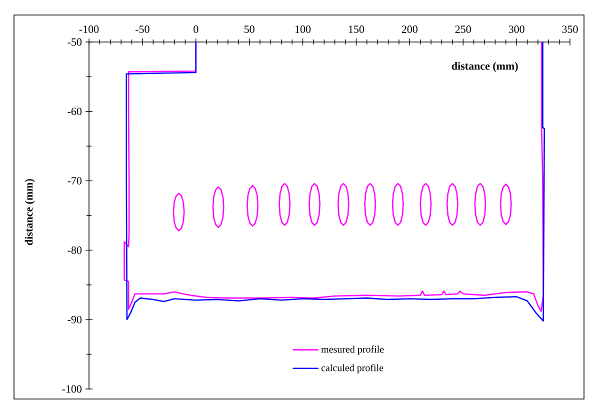  I want to click on x-tick-label: 0, so click(196, 29).